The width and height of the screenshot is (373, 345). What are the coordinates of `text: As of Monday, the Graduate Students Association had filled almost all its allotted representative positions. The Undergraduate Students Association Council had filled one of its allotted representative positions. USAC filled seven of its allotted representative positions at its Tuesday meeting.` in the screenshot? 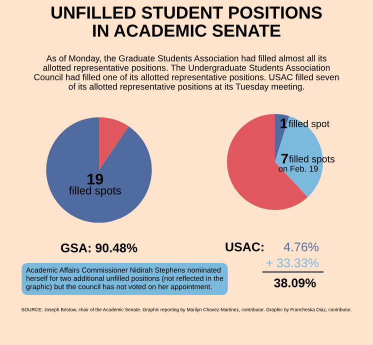 It's located at (186, 73).